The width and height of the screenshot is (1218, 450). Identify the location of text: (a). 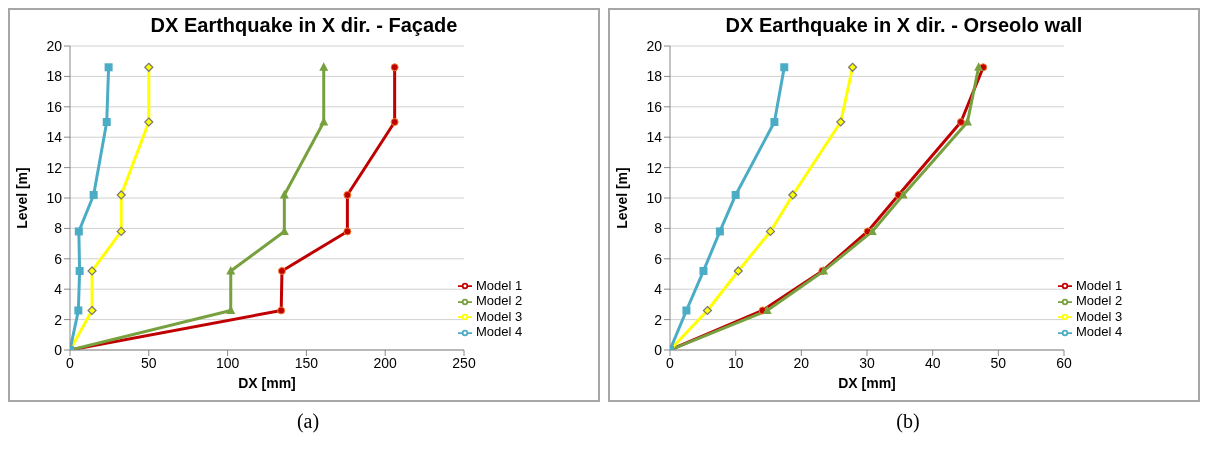
(308, 421).